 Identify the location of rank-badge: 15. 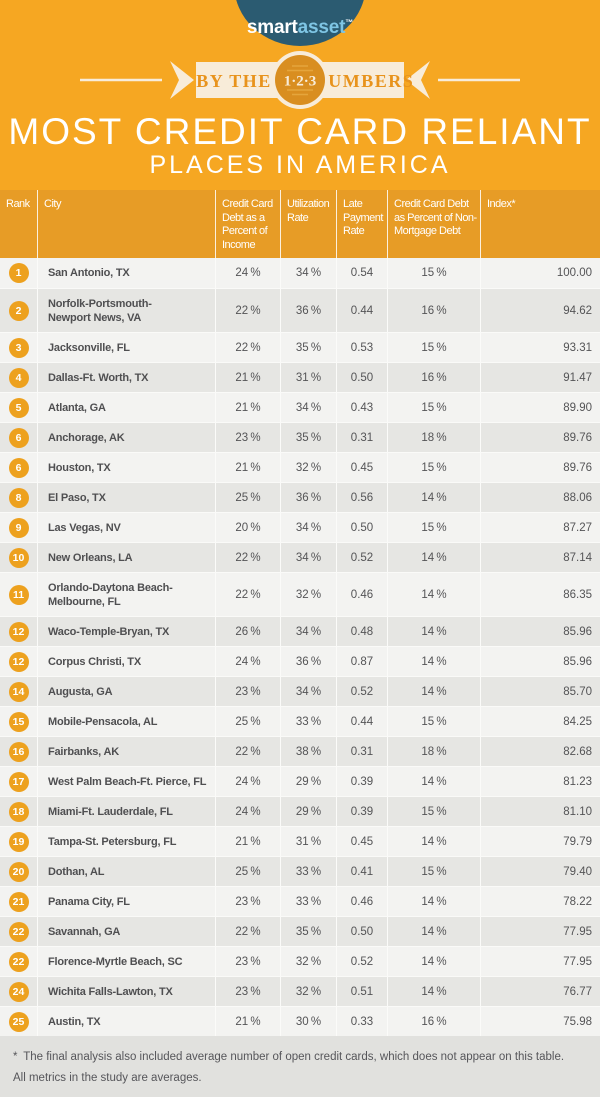
(18, 721).